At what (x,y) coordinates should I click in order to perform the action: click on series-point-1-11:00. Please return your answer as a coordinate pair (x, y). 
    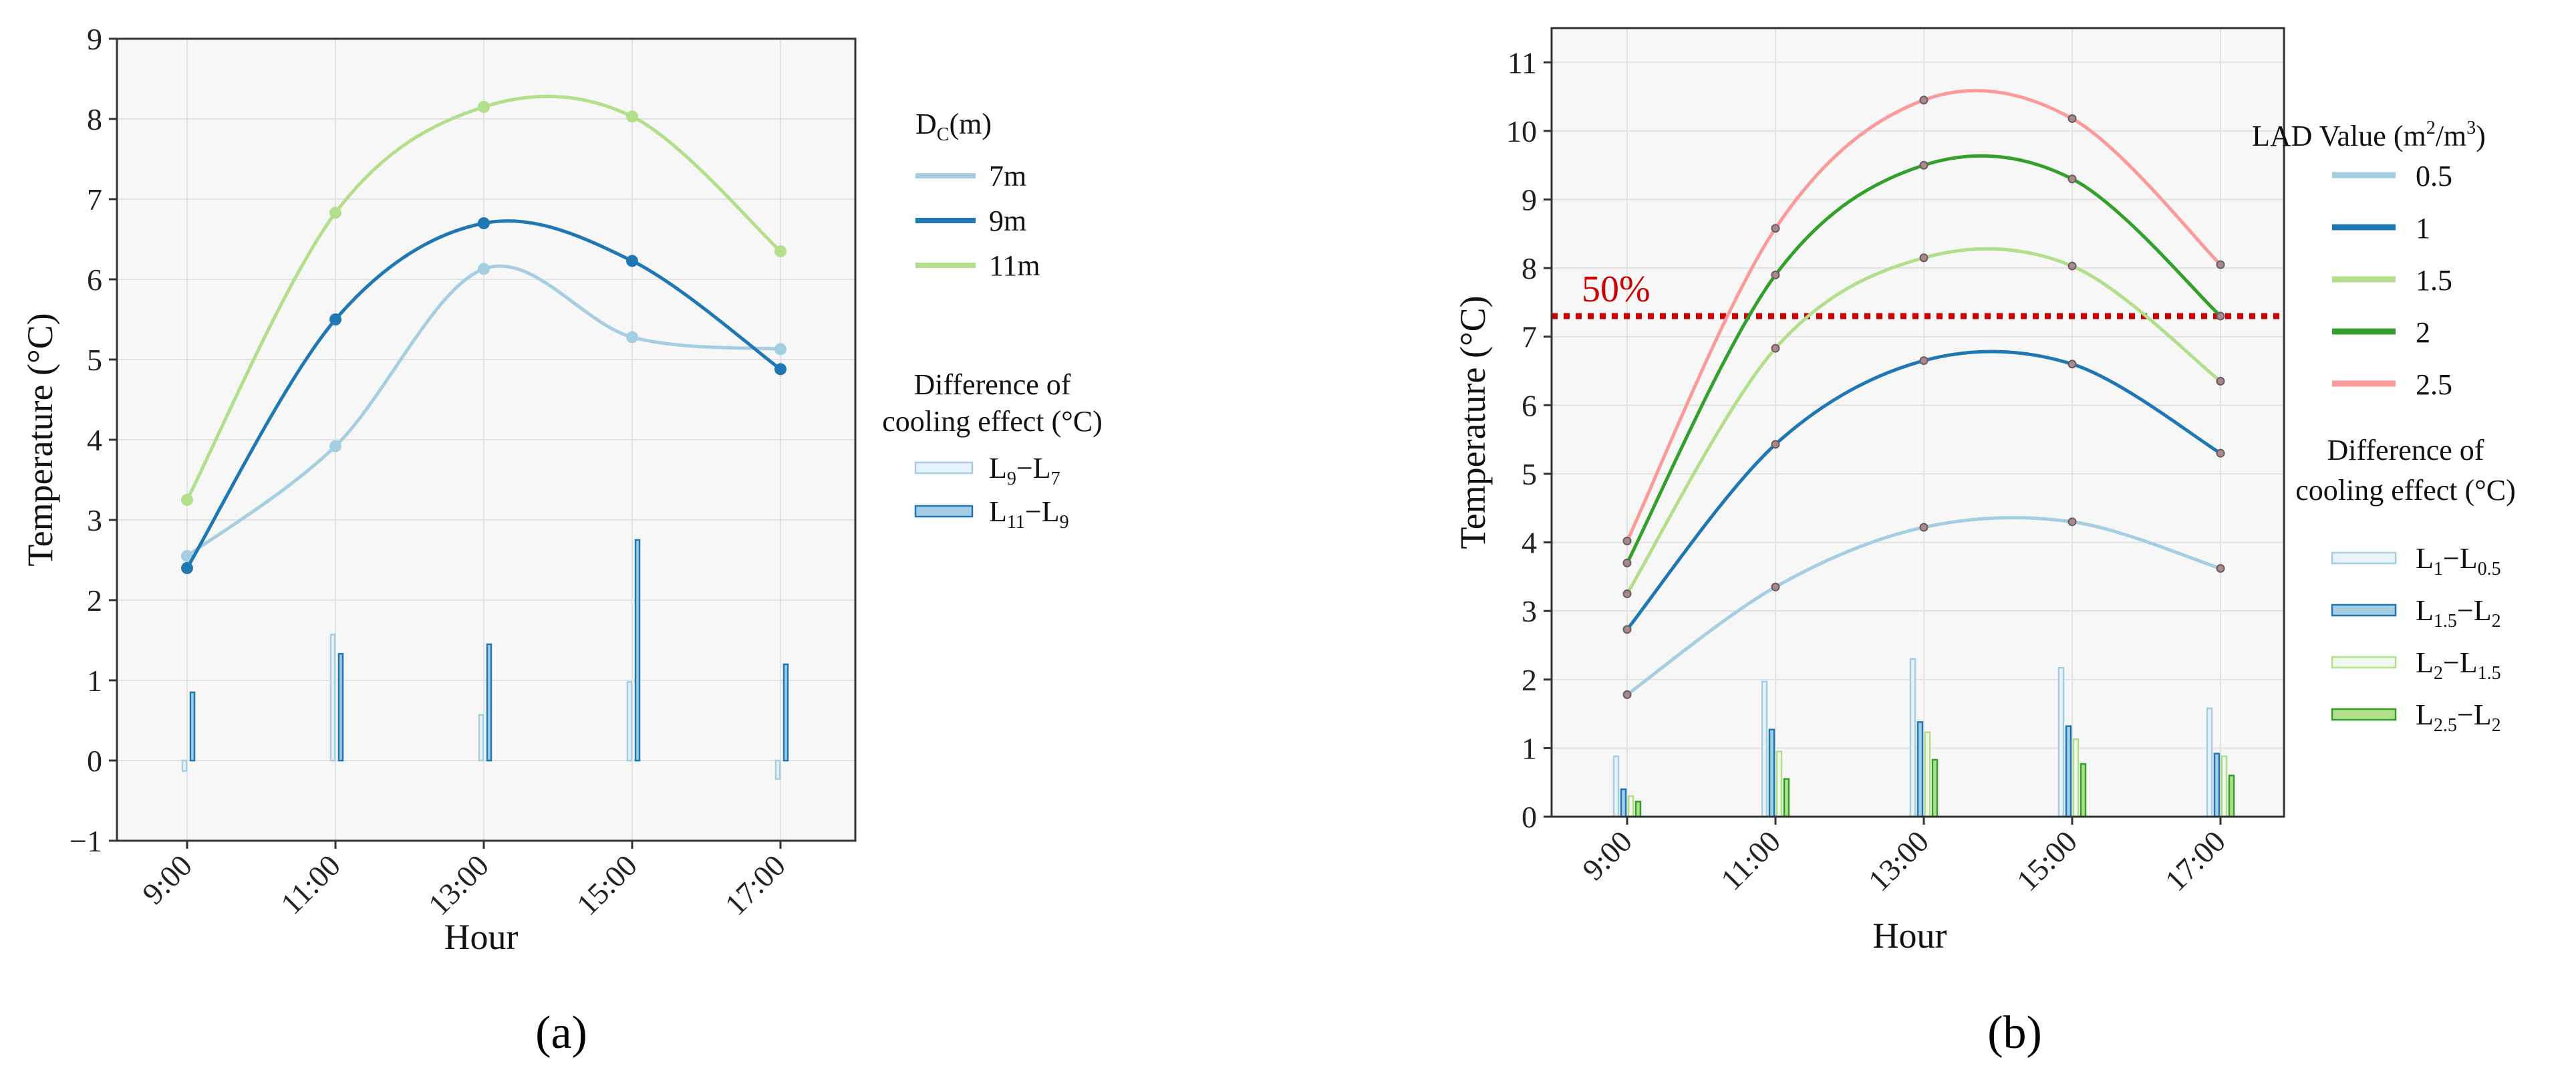
    Looking at the image, I should click on (1775, 444).